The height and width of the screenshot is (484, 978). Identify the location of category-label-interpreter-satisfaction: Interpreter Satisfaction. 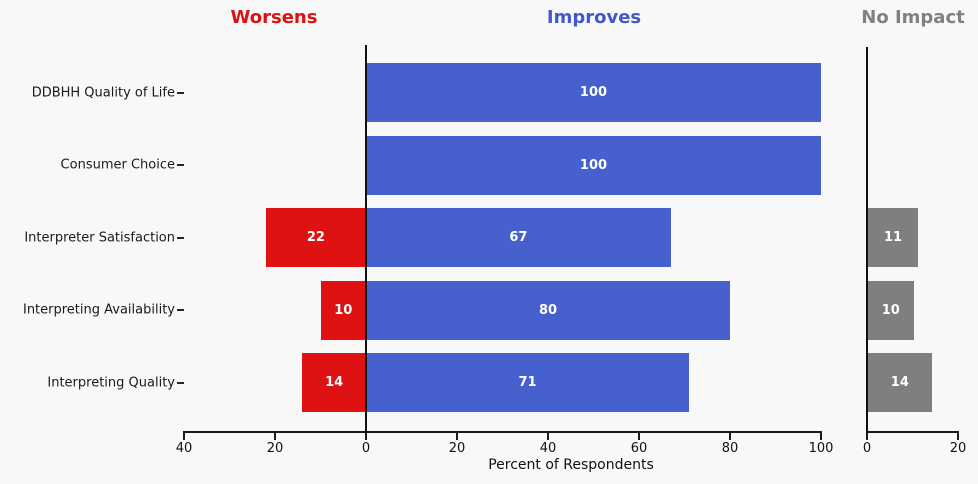
(99, 238).